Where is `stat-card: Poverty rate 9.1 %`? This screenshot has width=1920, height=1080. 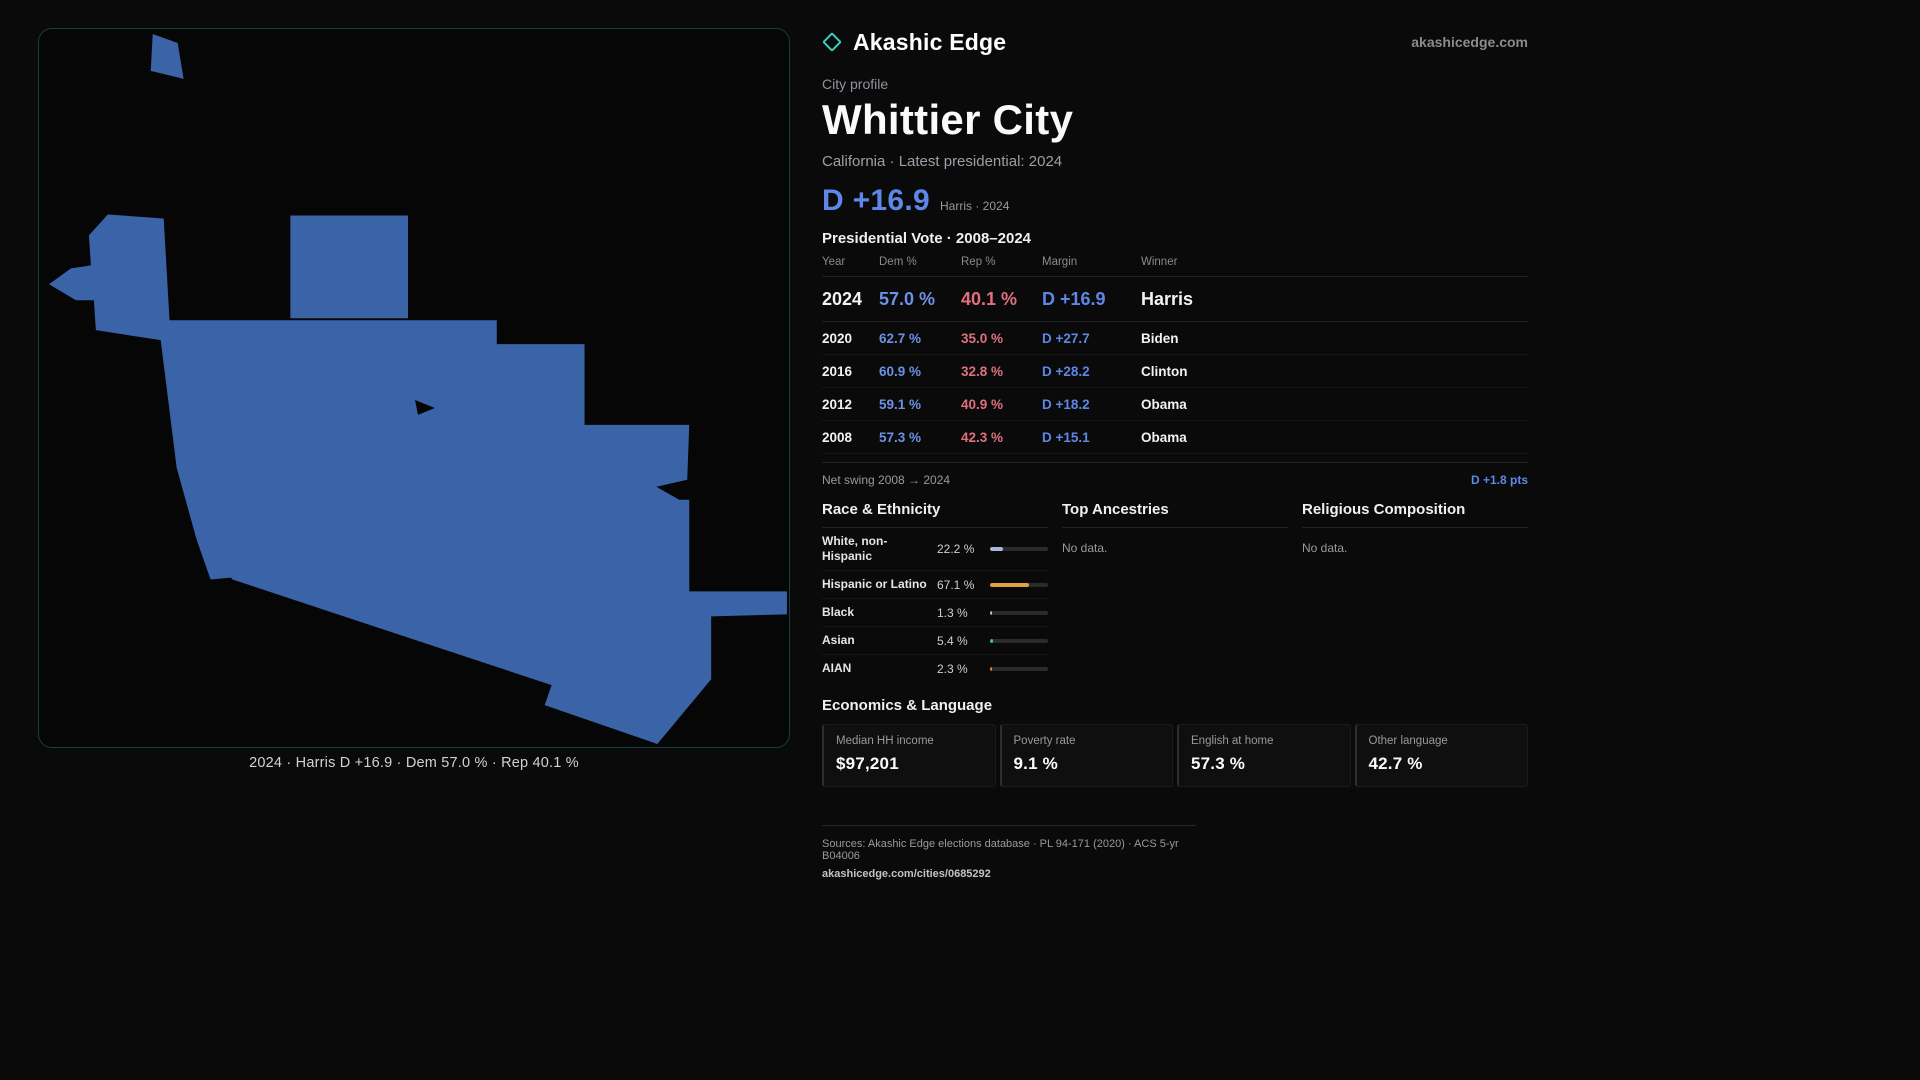 stat-card: Poverty rate 9.1 % is located at coordinates (1086, 755).